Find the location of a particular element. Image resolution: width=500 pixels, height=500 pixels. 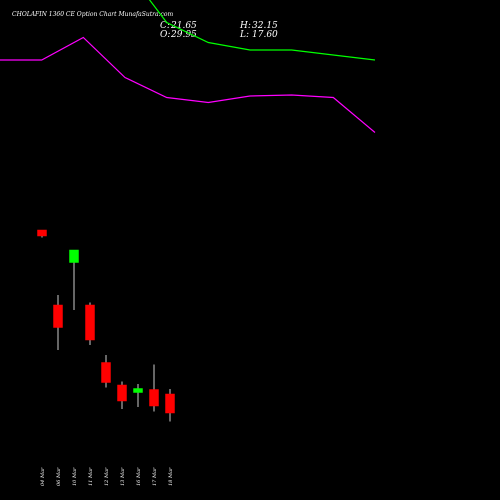

x-tick-label: 16 Mar is located at coordinates (139, 476).